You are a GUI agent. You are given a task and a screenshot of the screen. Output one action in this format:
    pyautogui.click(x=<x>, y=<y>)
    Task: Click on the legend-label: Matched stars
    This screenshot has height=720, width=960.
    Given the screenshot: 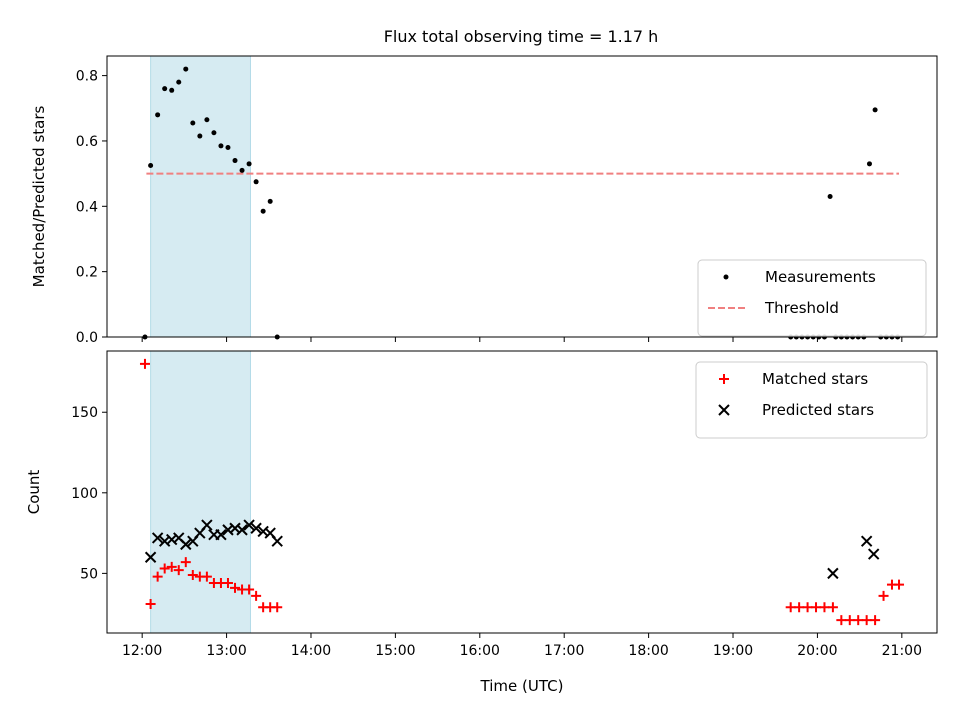 What is the action you would take?
    pyautogui.click(x=815, y=379)
    